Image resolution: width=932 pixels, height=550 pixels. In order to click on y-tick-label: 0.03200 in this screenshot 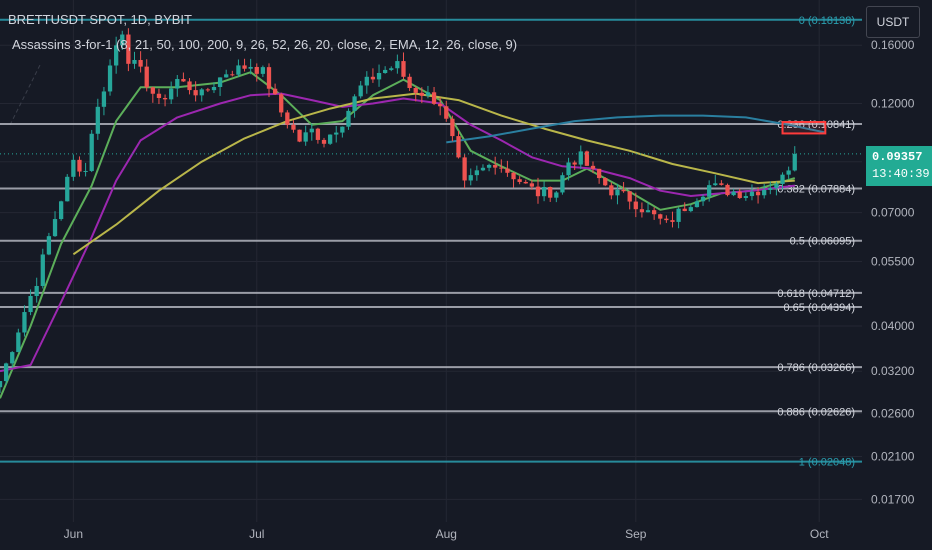, I will do `click(893, 371)`.